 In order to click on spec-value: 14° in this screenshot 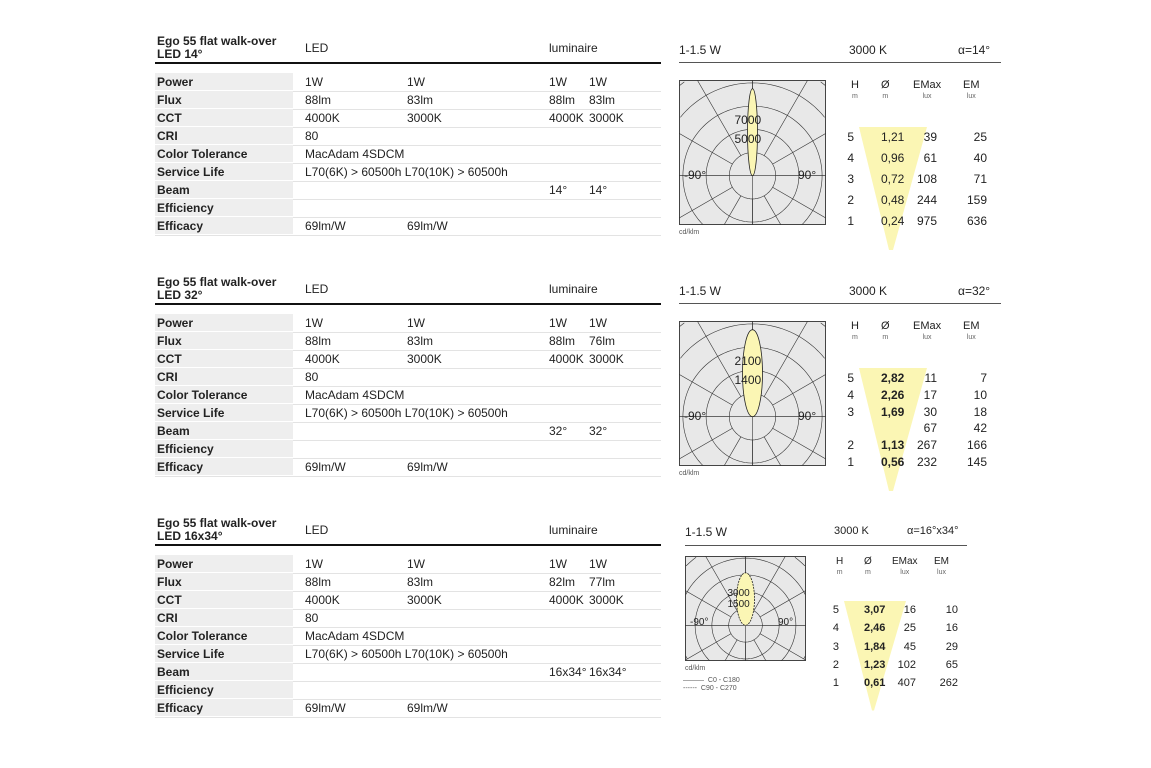, I will do `click(598, 190)`.